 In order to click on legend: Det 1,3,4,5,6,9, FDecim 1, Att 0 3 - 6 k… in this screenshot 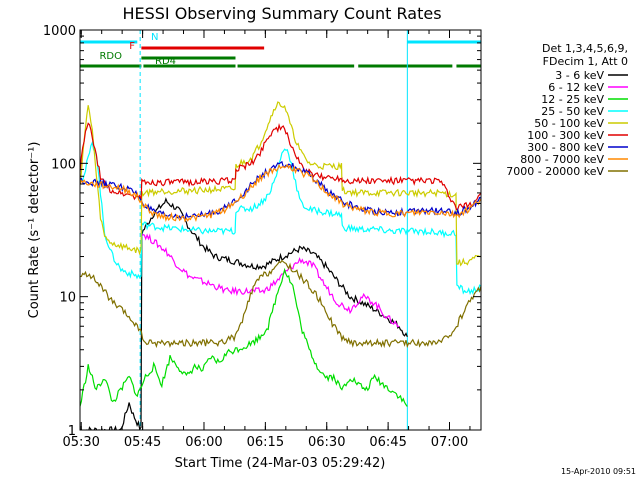, I will do `click(567, 110)`.